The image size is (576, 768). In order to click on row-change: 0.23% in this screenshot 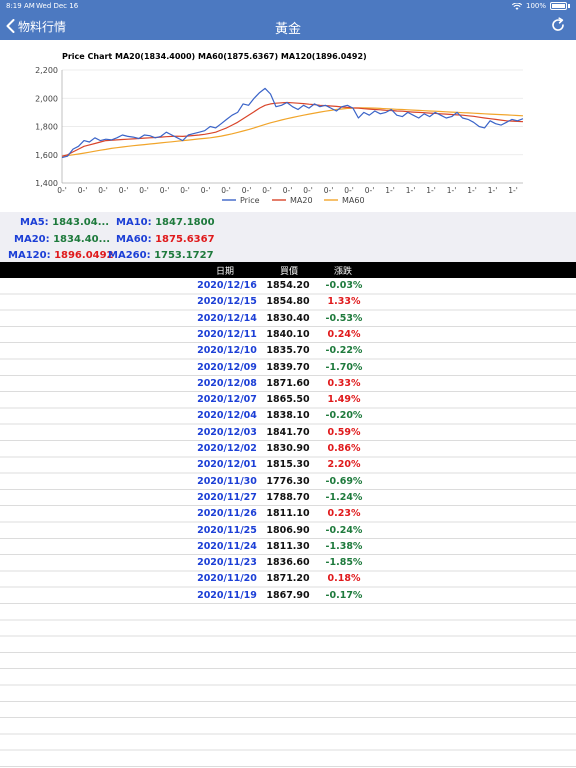, I will do `click(344, 514)`.